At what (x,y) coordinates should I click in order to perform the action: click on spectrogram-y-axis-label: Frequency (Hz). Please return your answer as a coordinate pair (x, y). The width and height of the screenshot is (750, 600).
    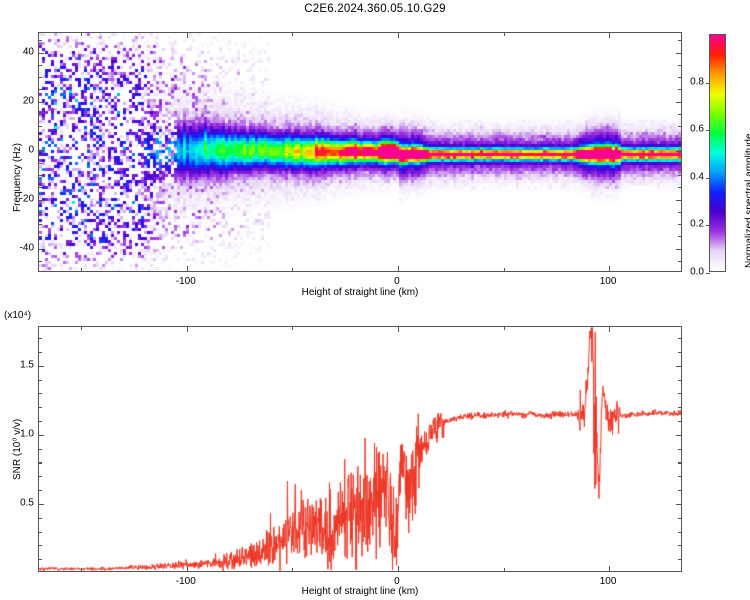
    Looking at the image, I should click on (17, 177).